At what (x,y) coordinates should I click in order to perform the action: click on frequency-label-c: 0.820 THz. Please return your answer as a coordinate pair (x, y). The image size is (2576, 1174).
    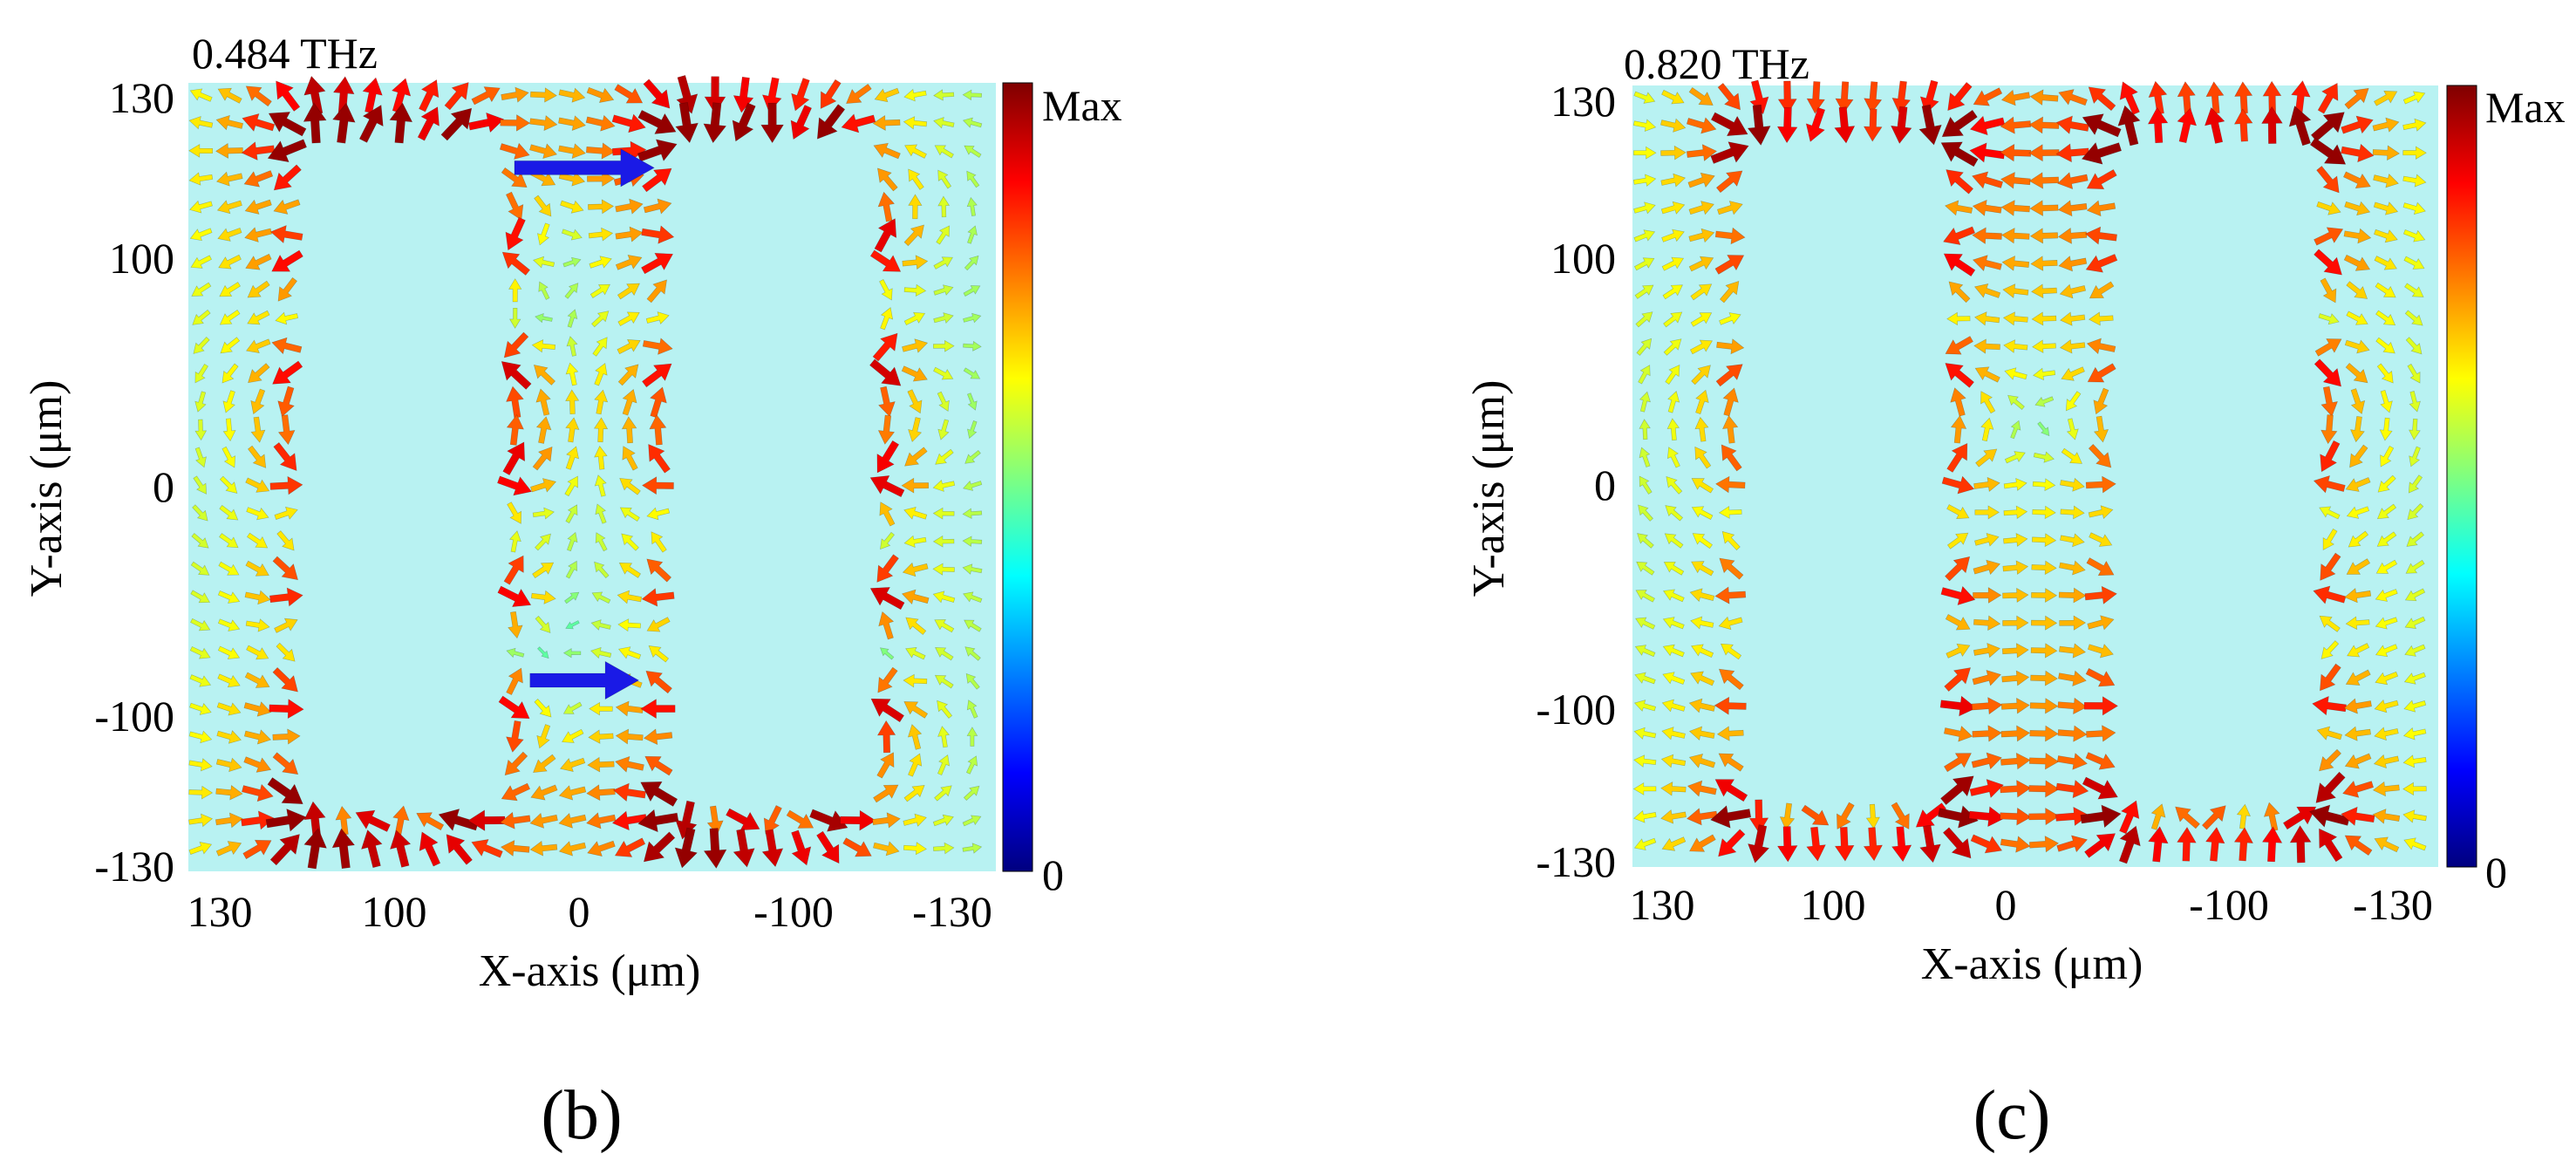
    Looking at the image, I should click on (1717, 63).